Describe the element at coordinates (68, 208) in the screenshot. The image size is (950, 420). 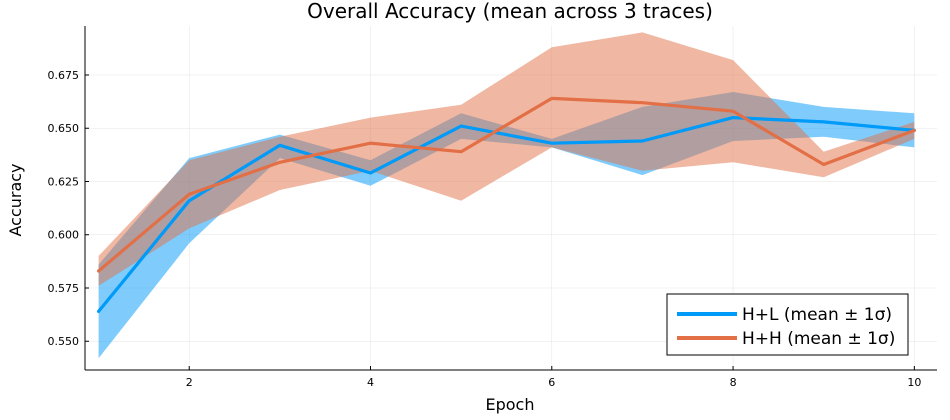
I see `y-ticks: 0.550 0.575 0.600 0.625 0.650 0.675` at that location.